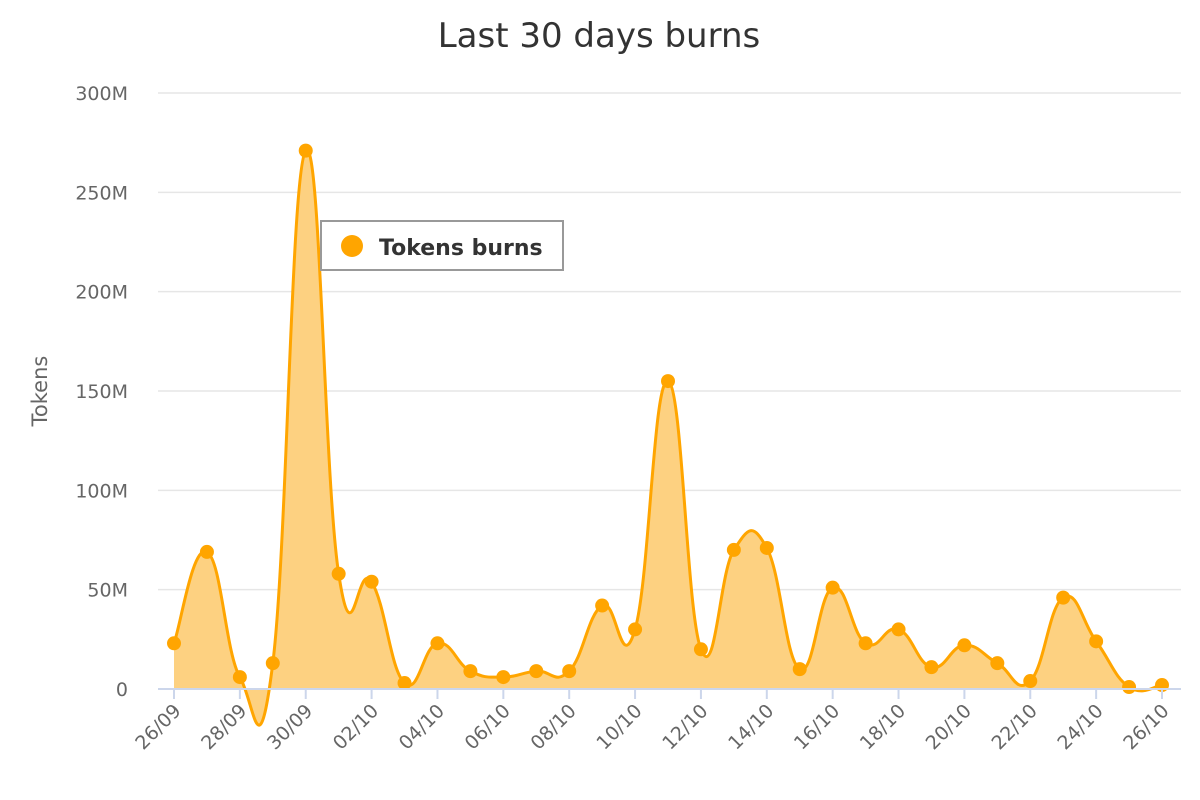 The height and width of the screenshot is (800, 1200). Describe the element at coordinates (356, 727) in the screenshot. I see `x-tick-label: 02/10` at that location.